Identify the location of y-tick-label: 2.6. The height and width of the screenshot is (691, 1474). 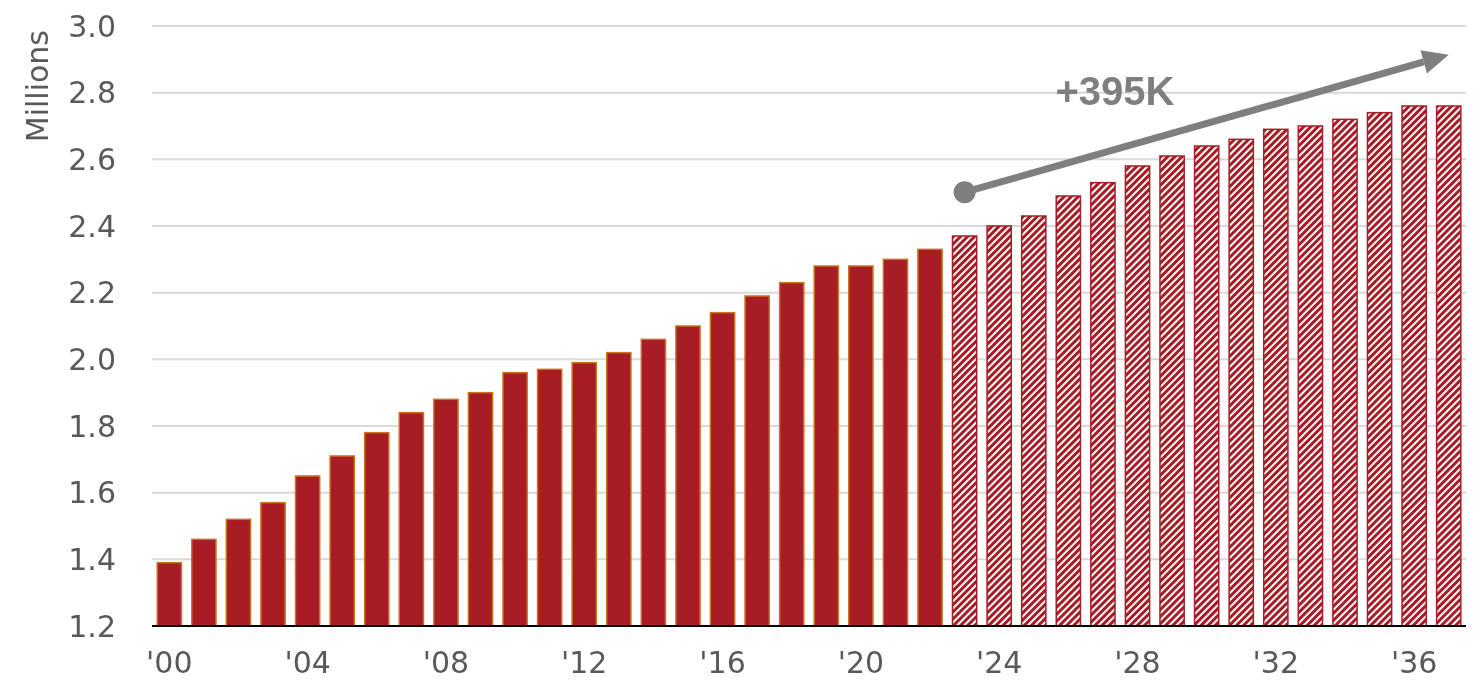
(92, 159).